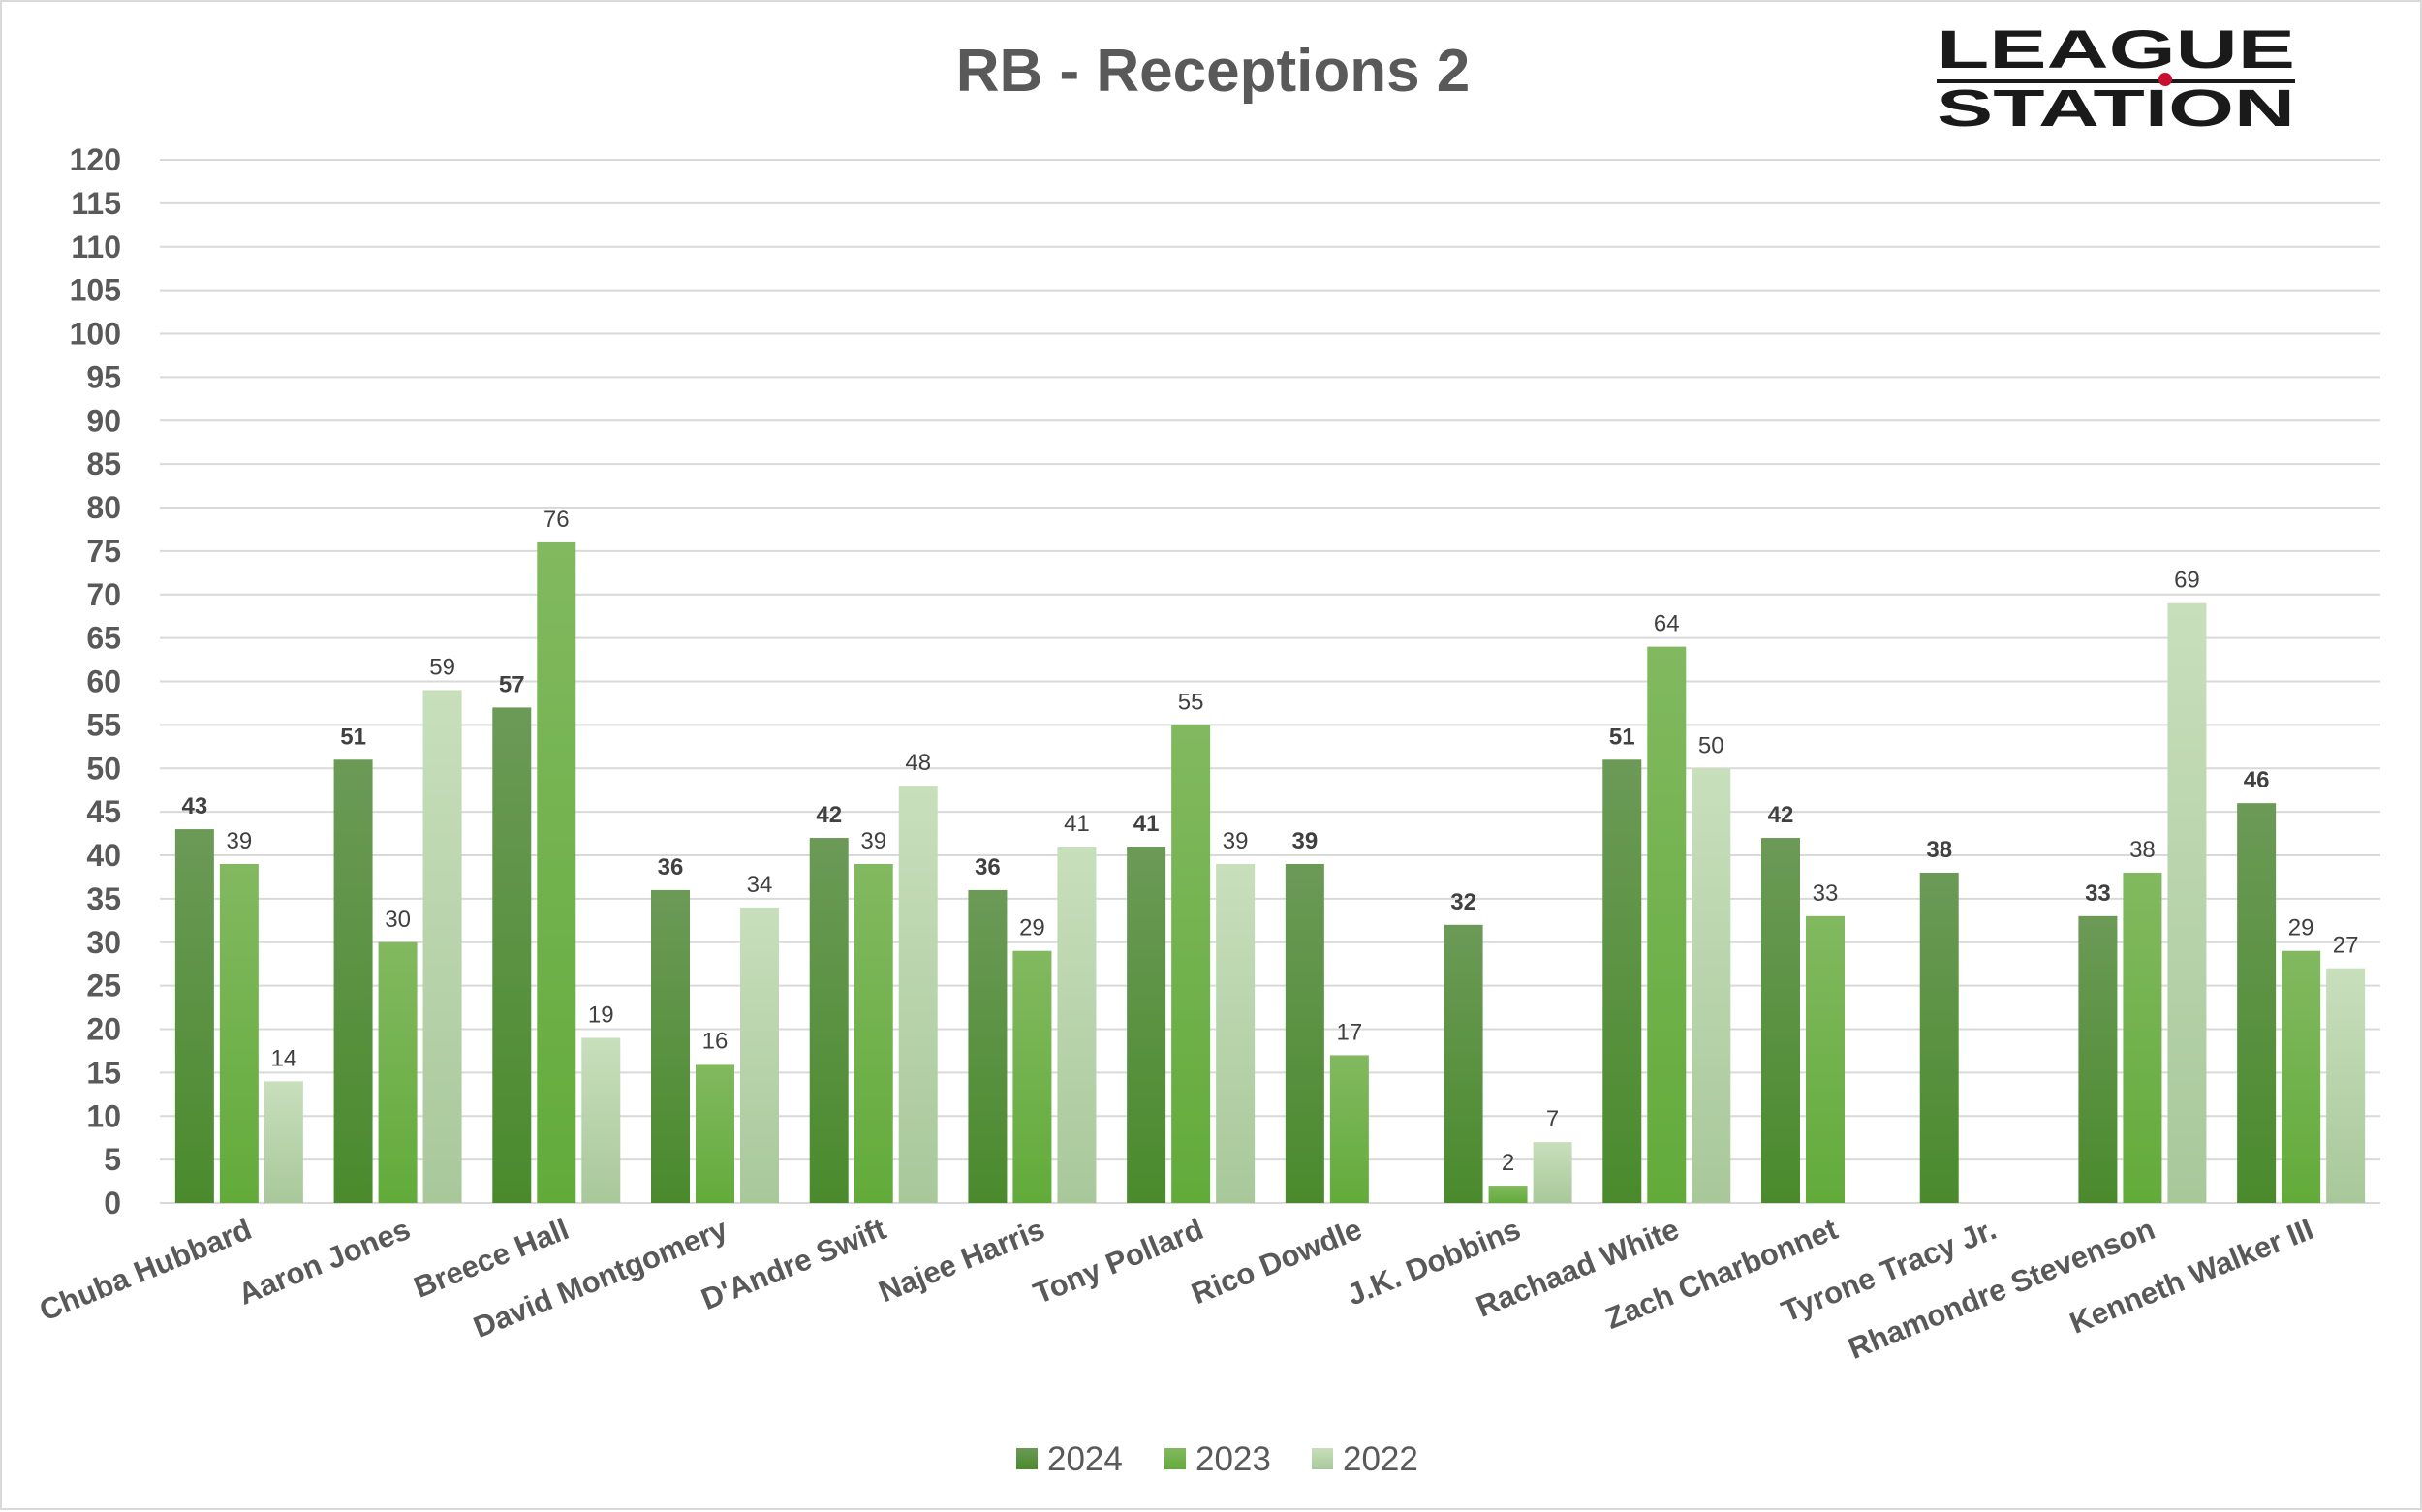  I want to click on y-tick-label: 10, so click(103, 1115).